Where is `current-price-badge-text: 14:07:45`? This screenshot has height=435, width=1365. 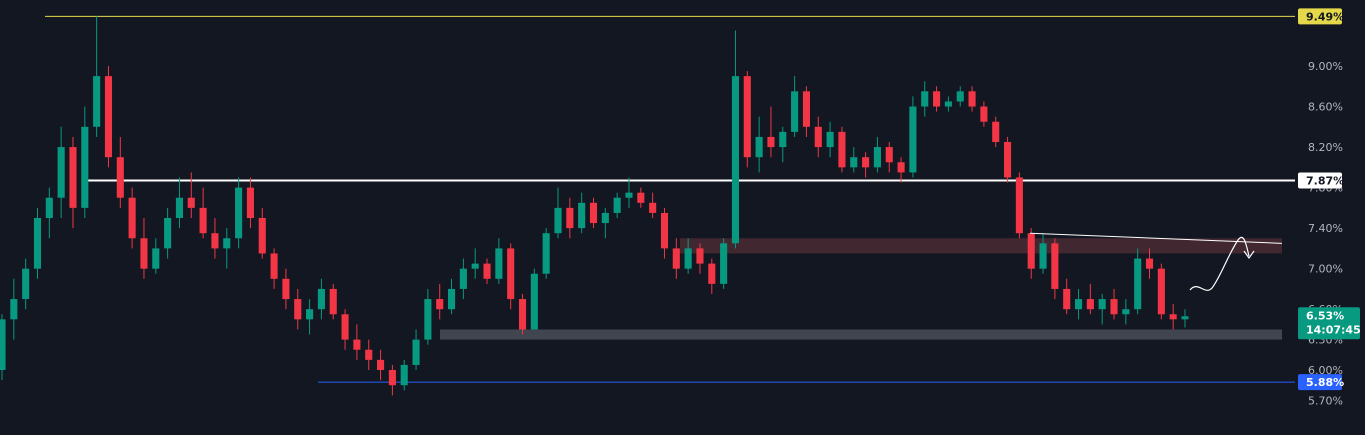
current-price-badge-text: 14:07:45 is located at coordinates (1333, 329).